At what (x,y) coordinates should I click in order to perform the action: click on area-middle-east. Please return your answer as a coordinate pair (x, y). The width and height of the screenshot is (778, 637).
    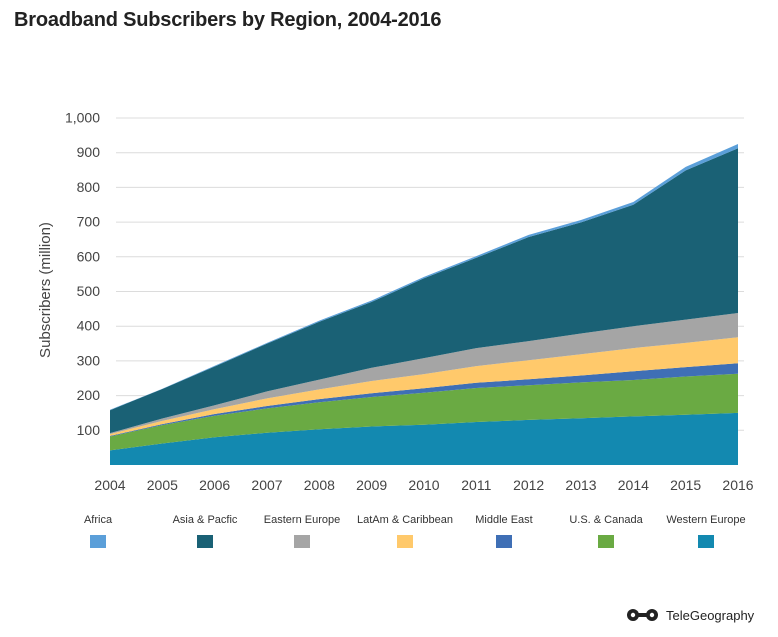
    Looking at the image, I should click on (424, 400).